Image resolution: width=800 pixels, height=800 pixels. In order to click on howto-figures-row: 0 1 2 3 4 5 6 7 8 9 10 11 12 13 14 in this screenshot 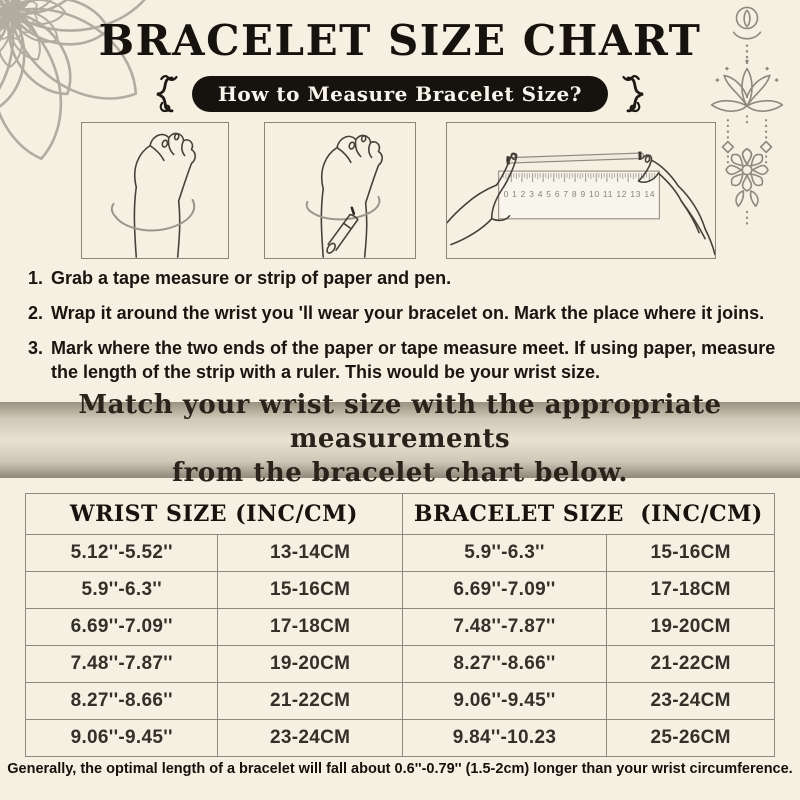, I will do `click(398, 190)`.